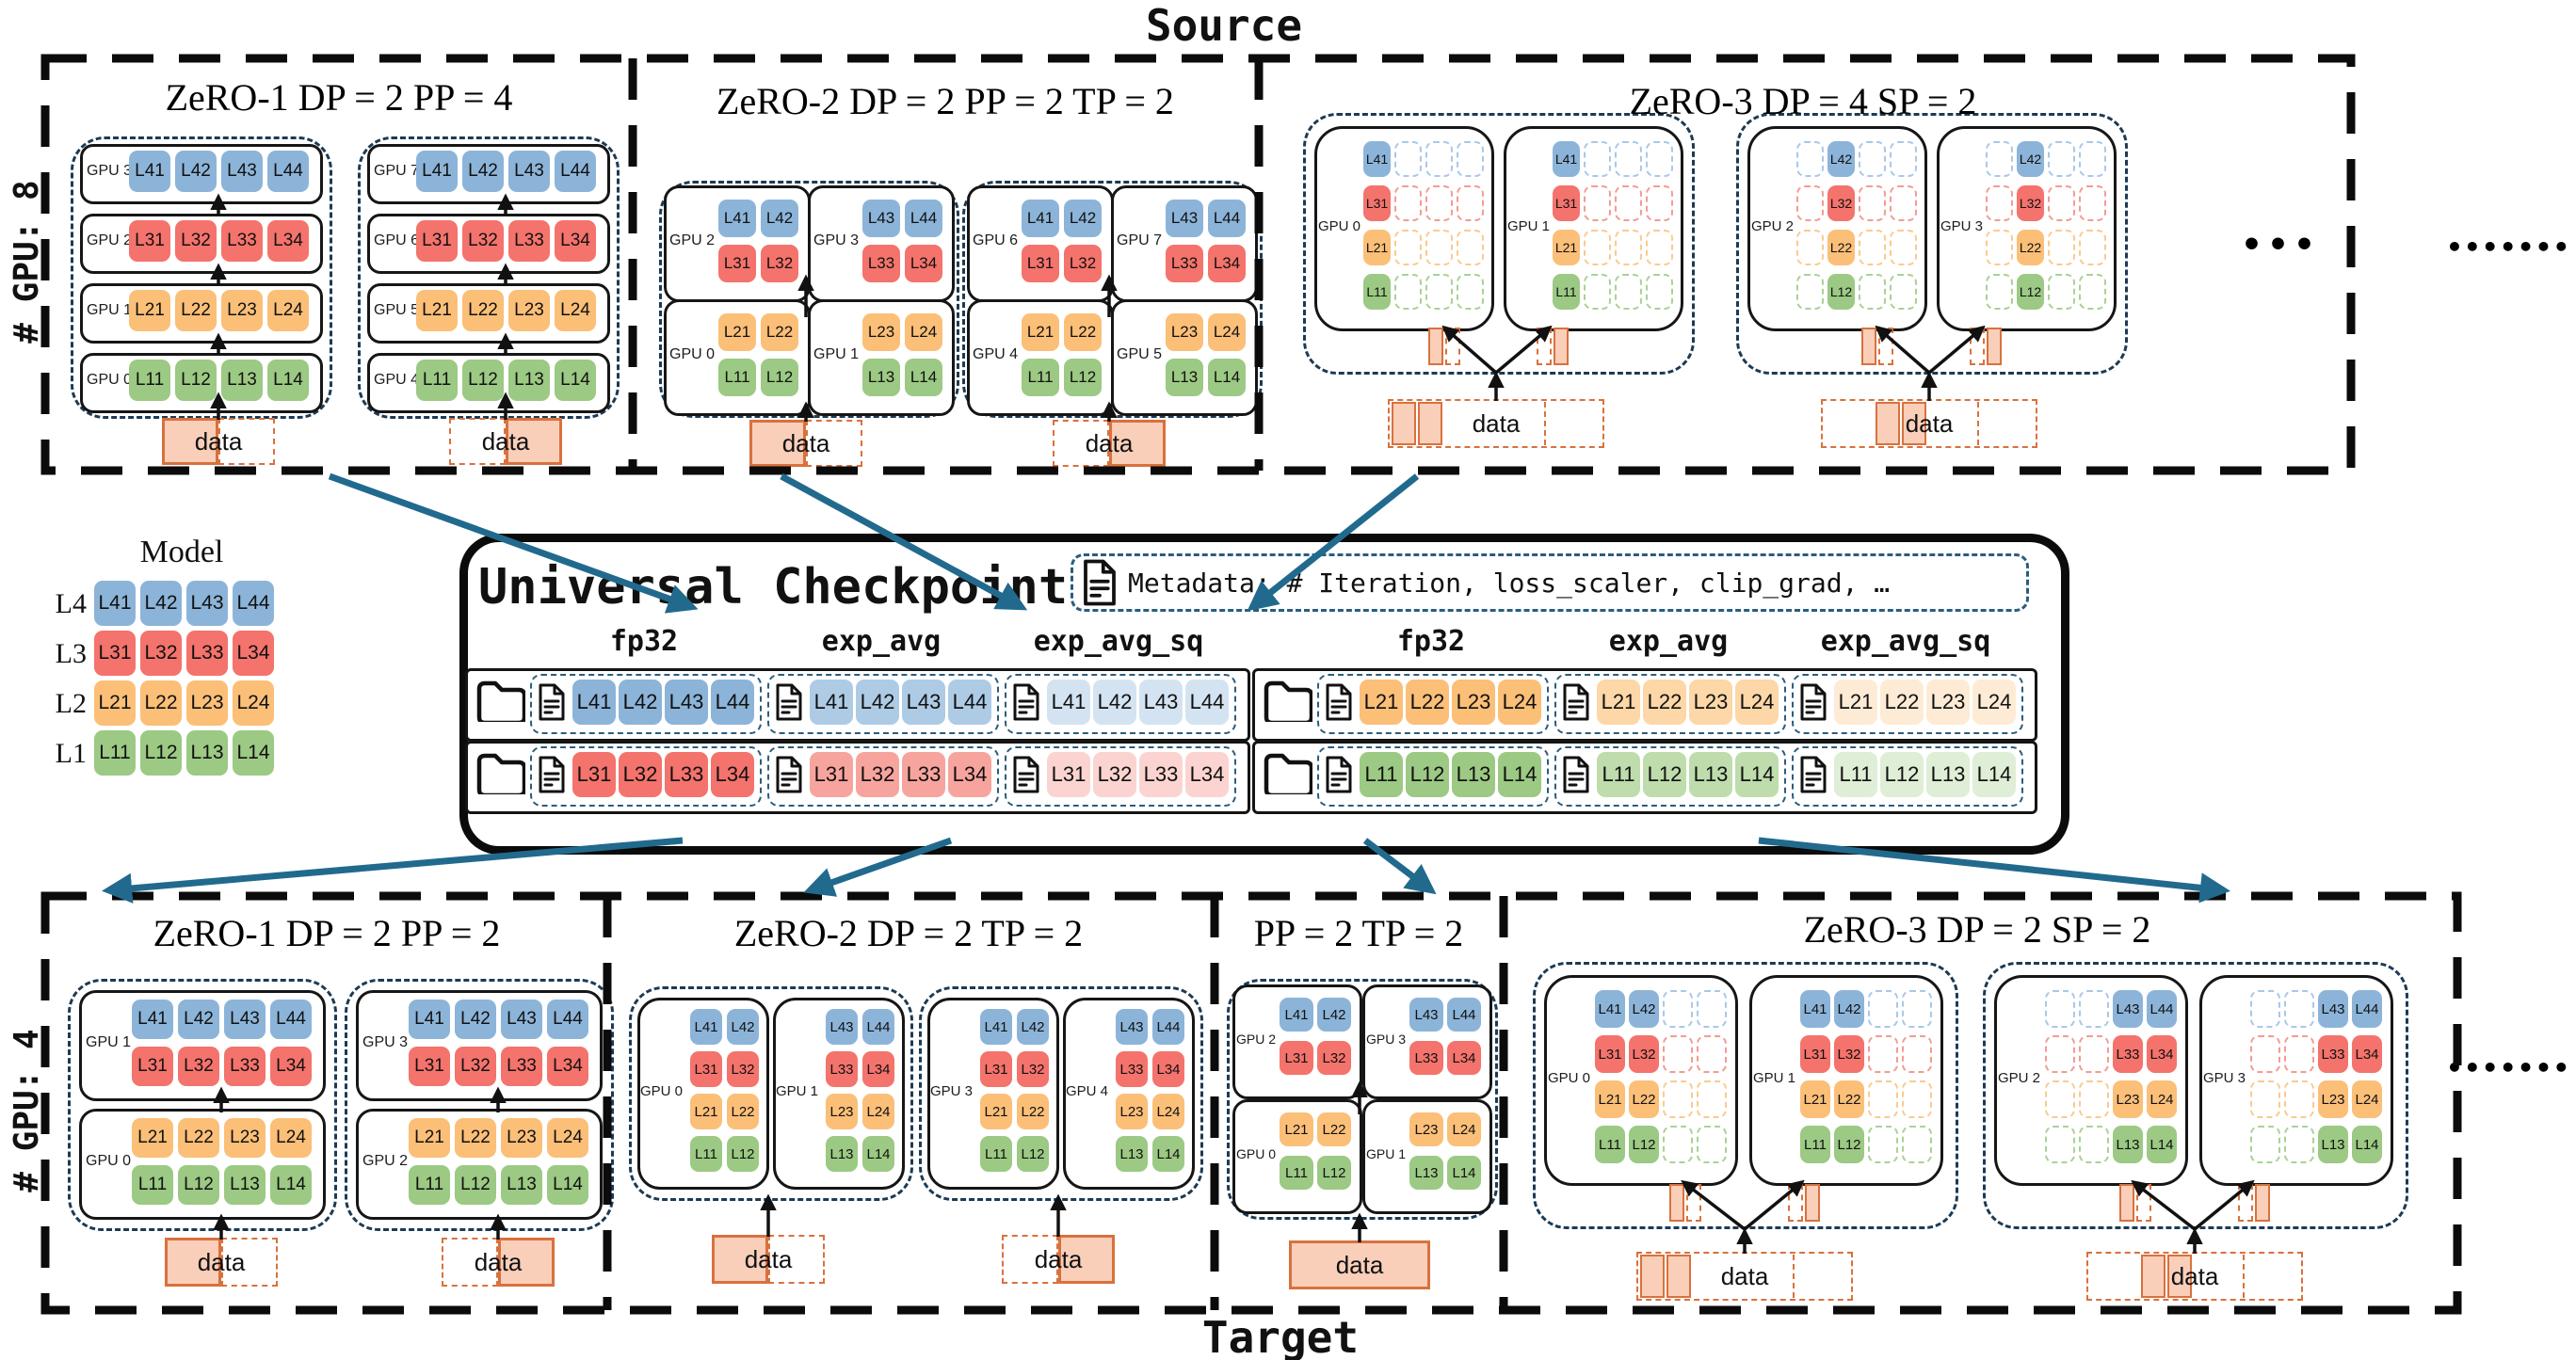  Describe the element at coordinates (71, 753) in the screenshot. I see `legend-row-label: L1` at that location.